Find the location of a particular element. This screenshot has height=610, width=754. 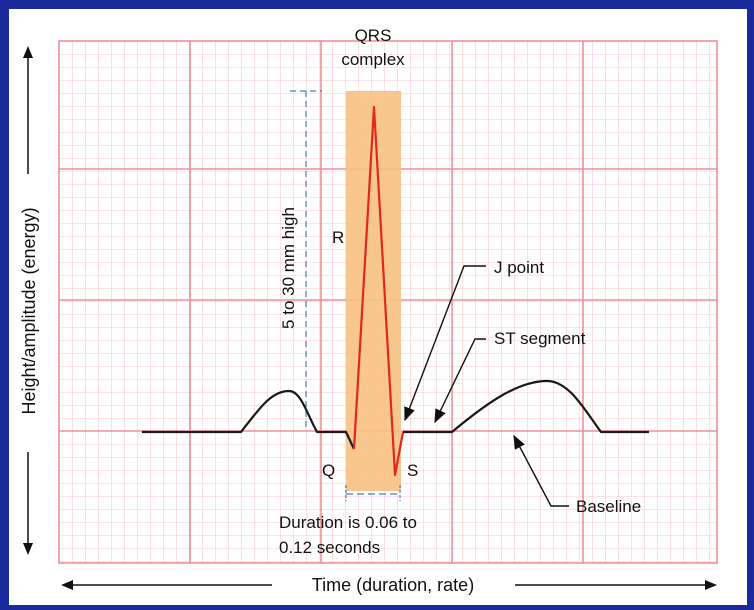

j-point-label: J point is located at coordinates (519, 267).